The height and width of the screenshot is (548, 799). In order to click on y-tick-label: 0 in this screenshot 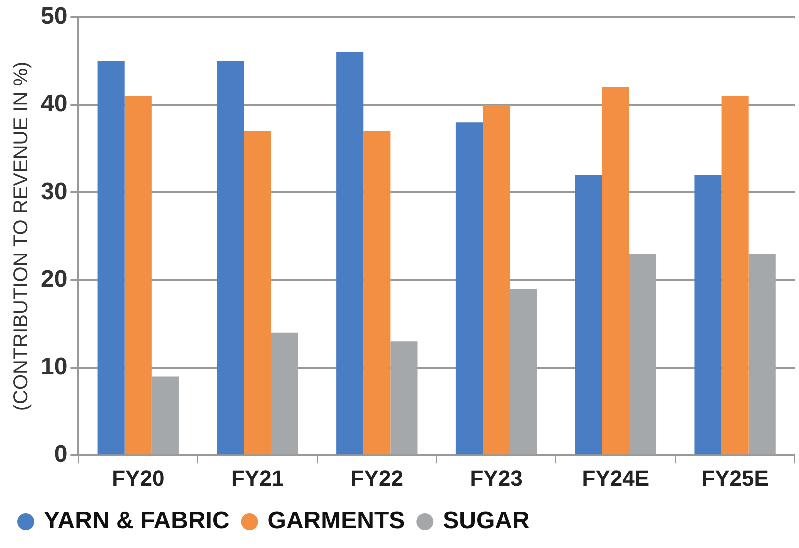, I will do `click(61, 454)`.